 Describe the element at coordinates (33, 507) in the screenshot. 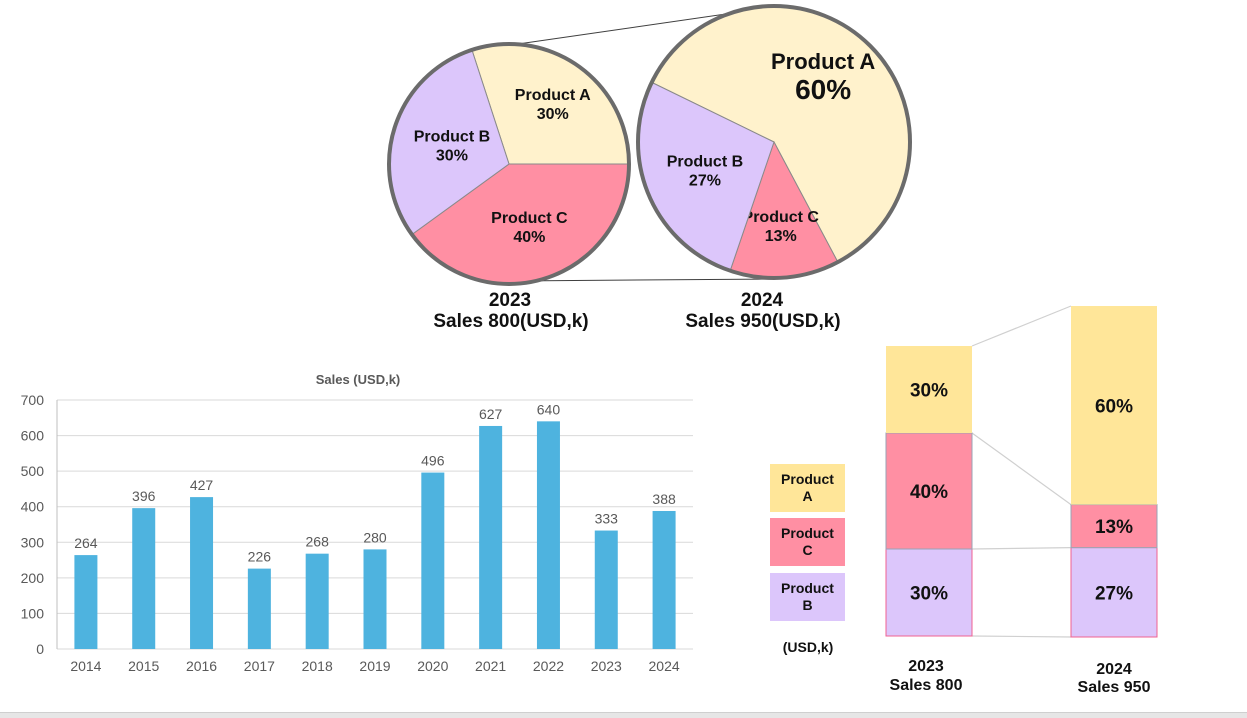

I see `y-tick-label: 400` at that location.